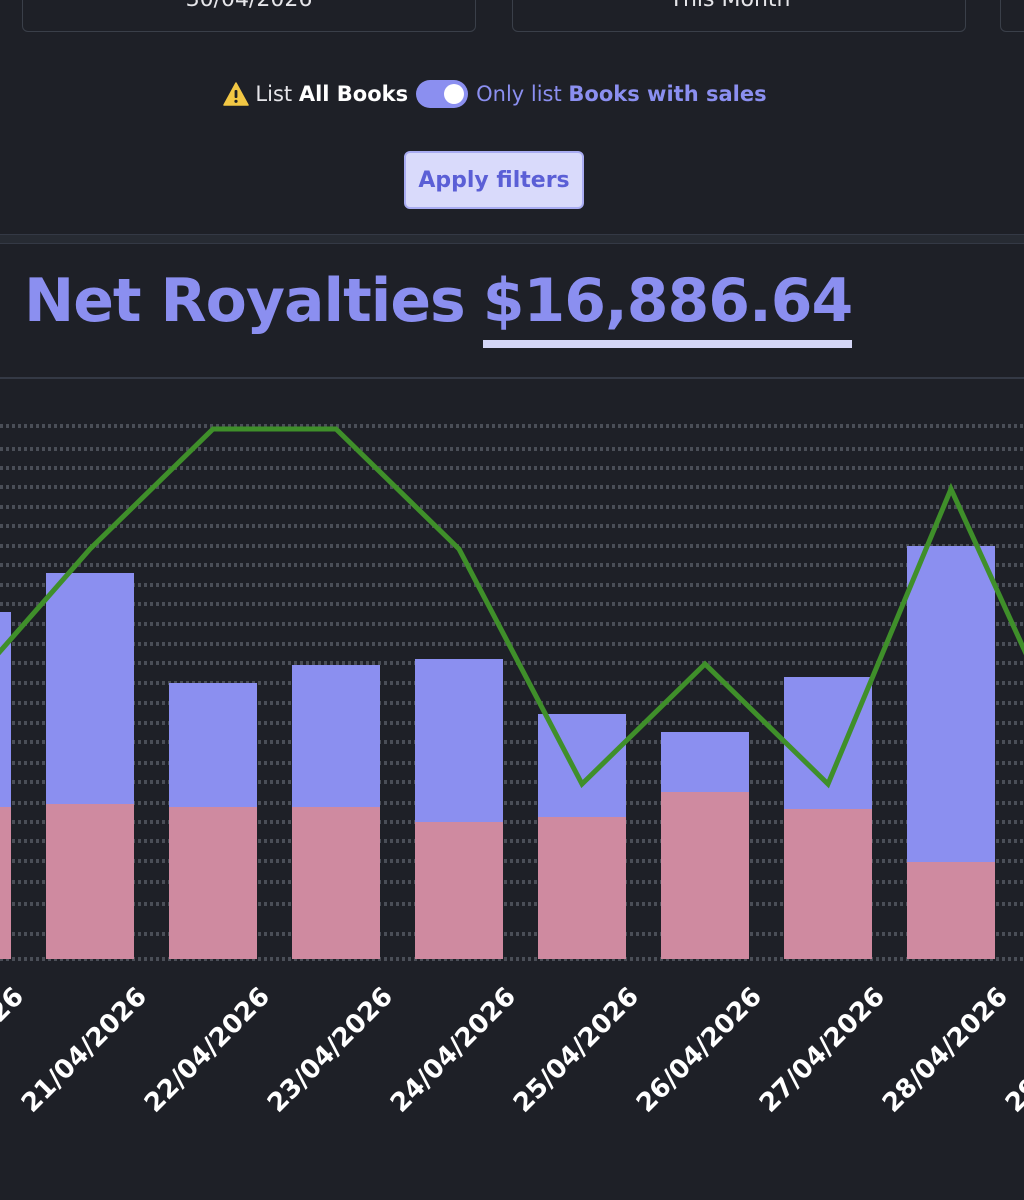  Describe the element at coordinates (576, 1050) in the screenshot. I see `x-tick-label: 25/04/2026` at that location.